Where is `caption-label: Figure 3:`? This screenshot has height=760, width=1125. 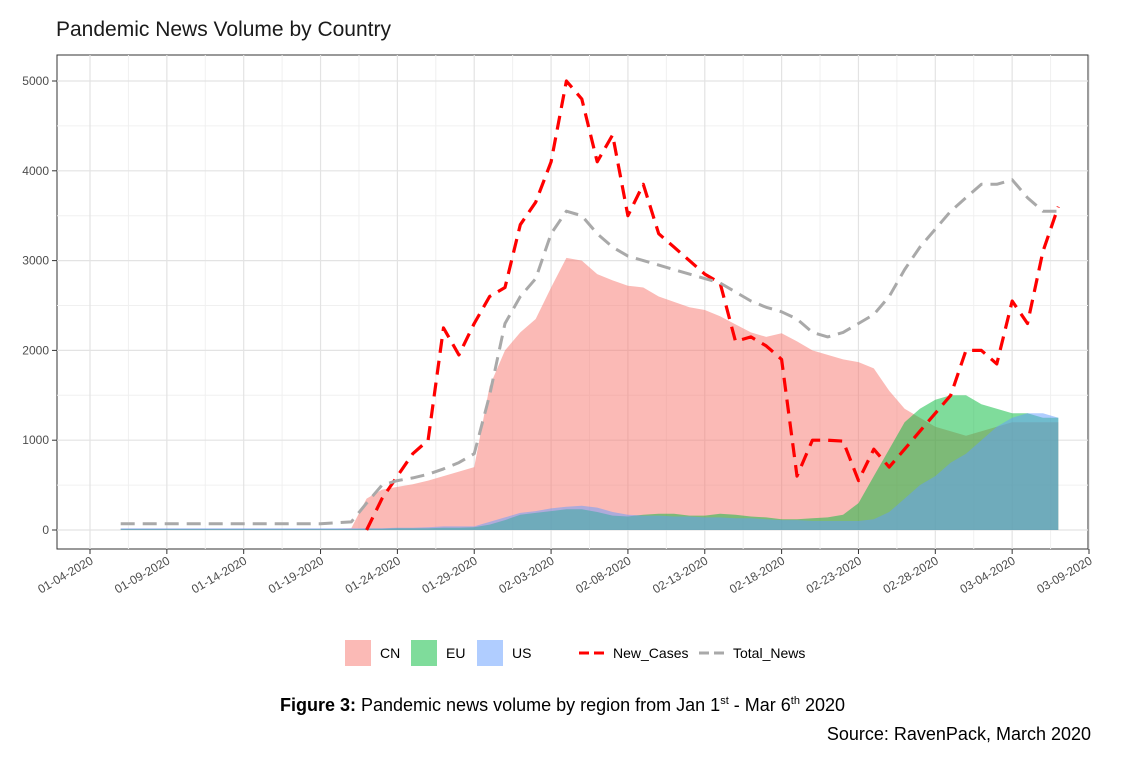
caption-label: Figure 3: is located at coordinates (317, 705).